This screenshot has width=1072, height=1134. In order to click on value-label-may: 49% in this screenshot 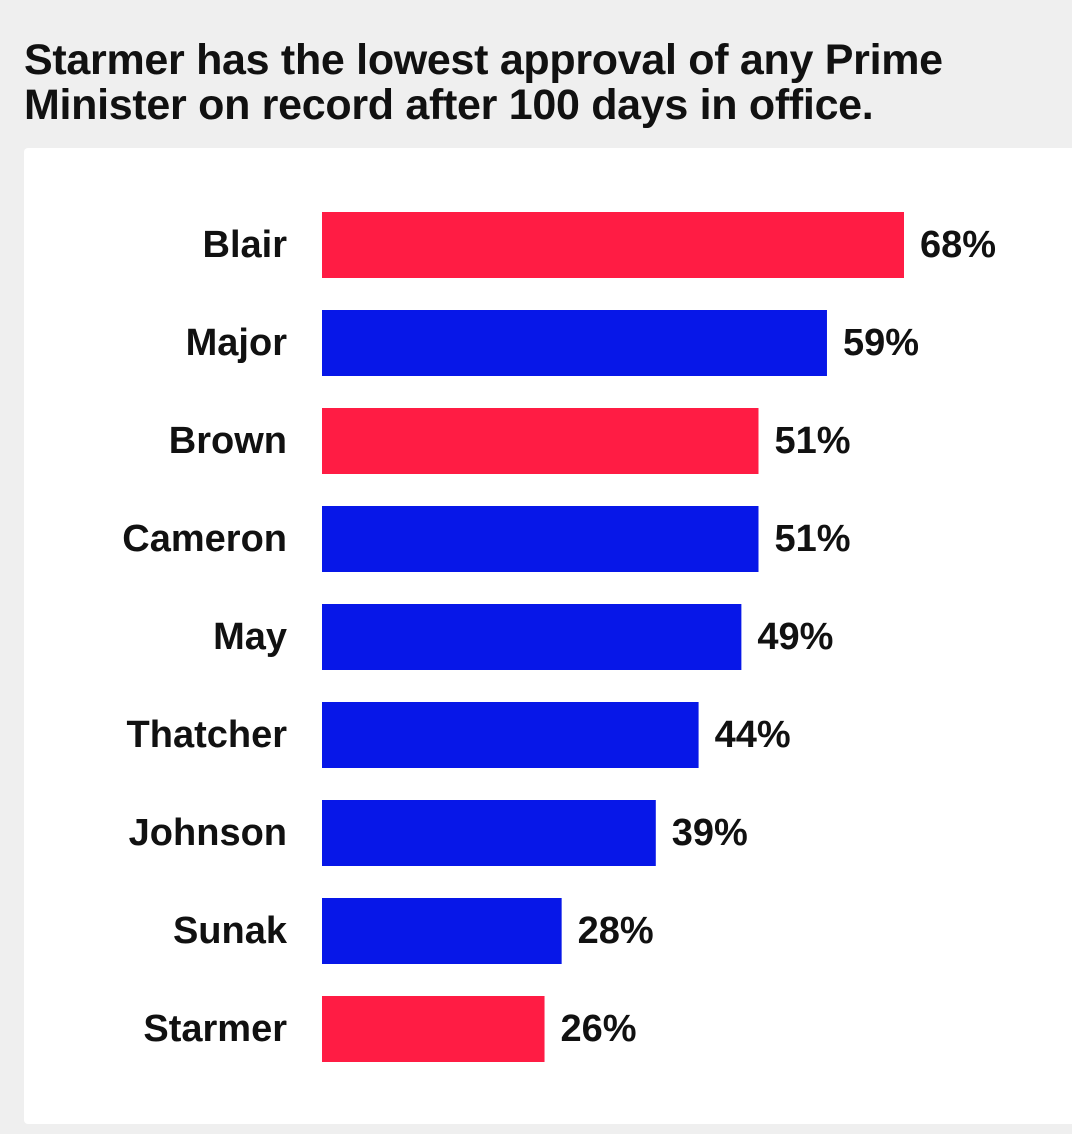, I will do `click(795, 637)`.